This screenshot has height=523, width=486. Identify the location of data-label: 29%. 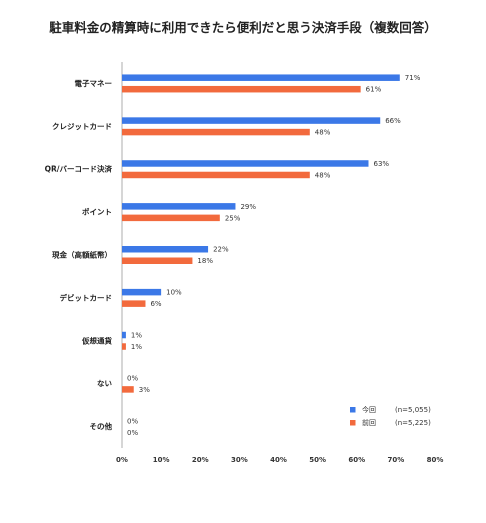
(248, 207).